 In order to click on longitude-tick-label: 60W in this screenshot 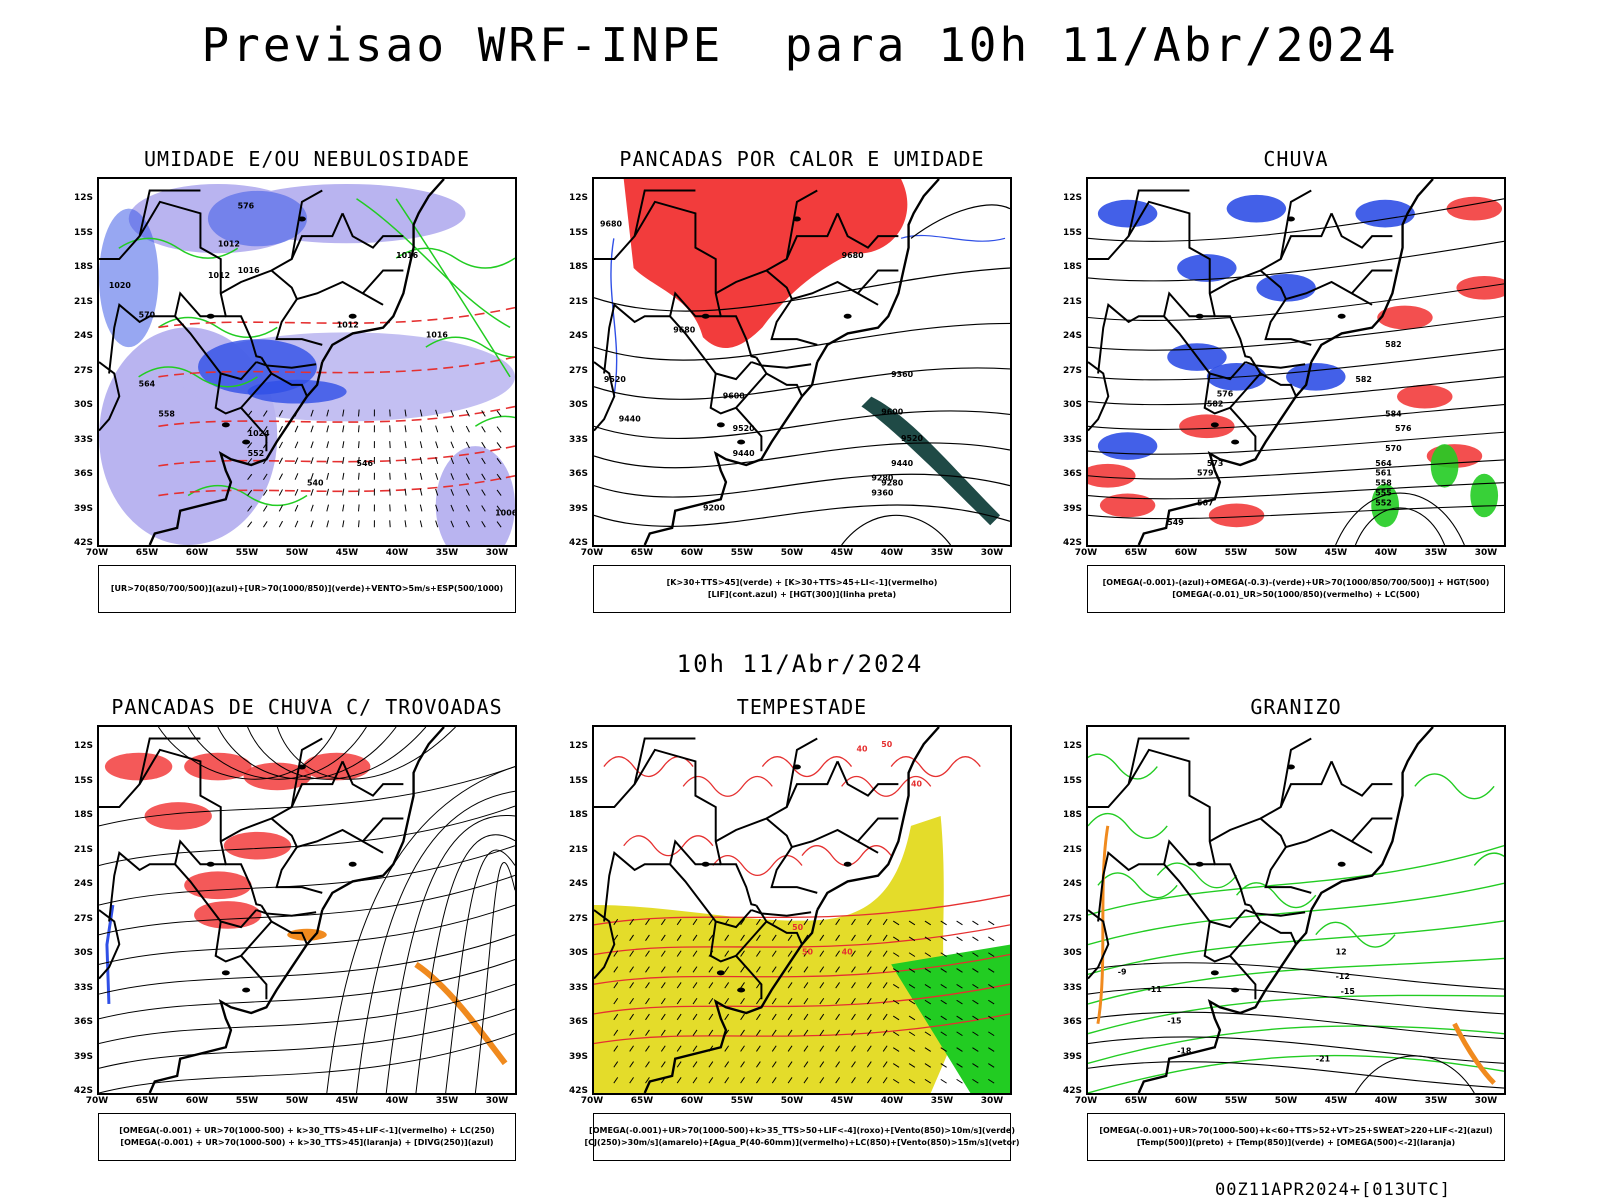, I will do `click(692, 1101)`.